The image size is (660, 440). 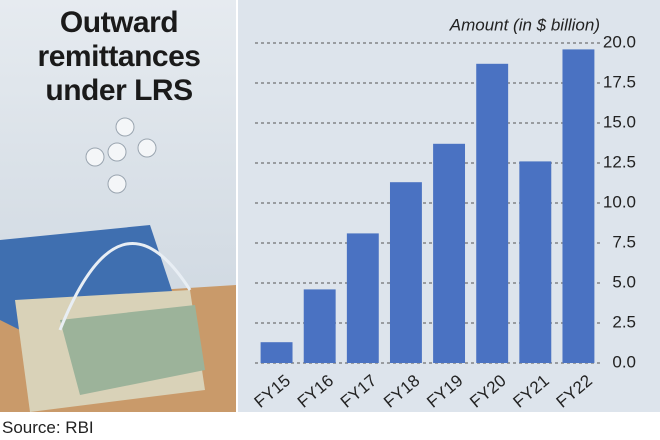 What do you see at coordinates (119, 56) in the screenshot?
I see `chart-title: Outward remittances under LRS` at bounding box center [119, 56].